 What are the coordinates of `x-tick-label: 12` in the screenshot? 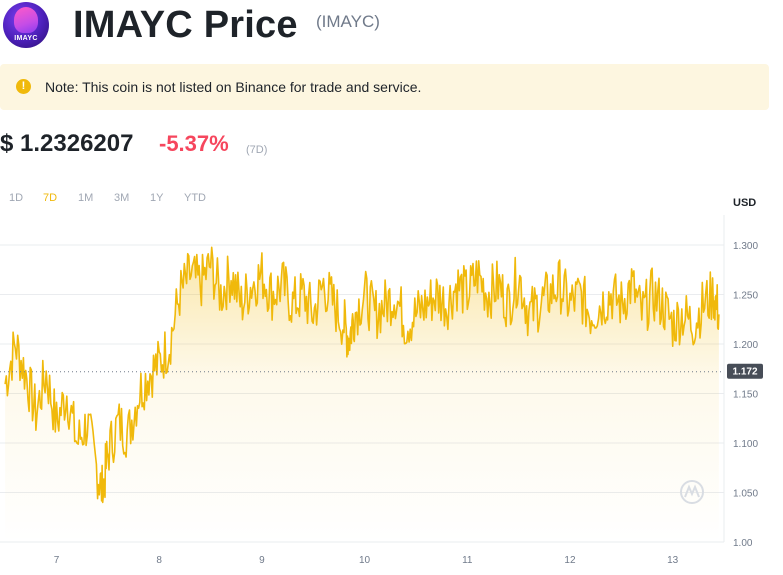 It's located at (570, 560).